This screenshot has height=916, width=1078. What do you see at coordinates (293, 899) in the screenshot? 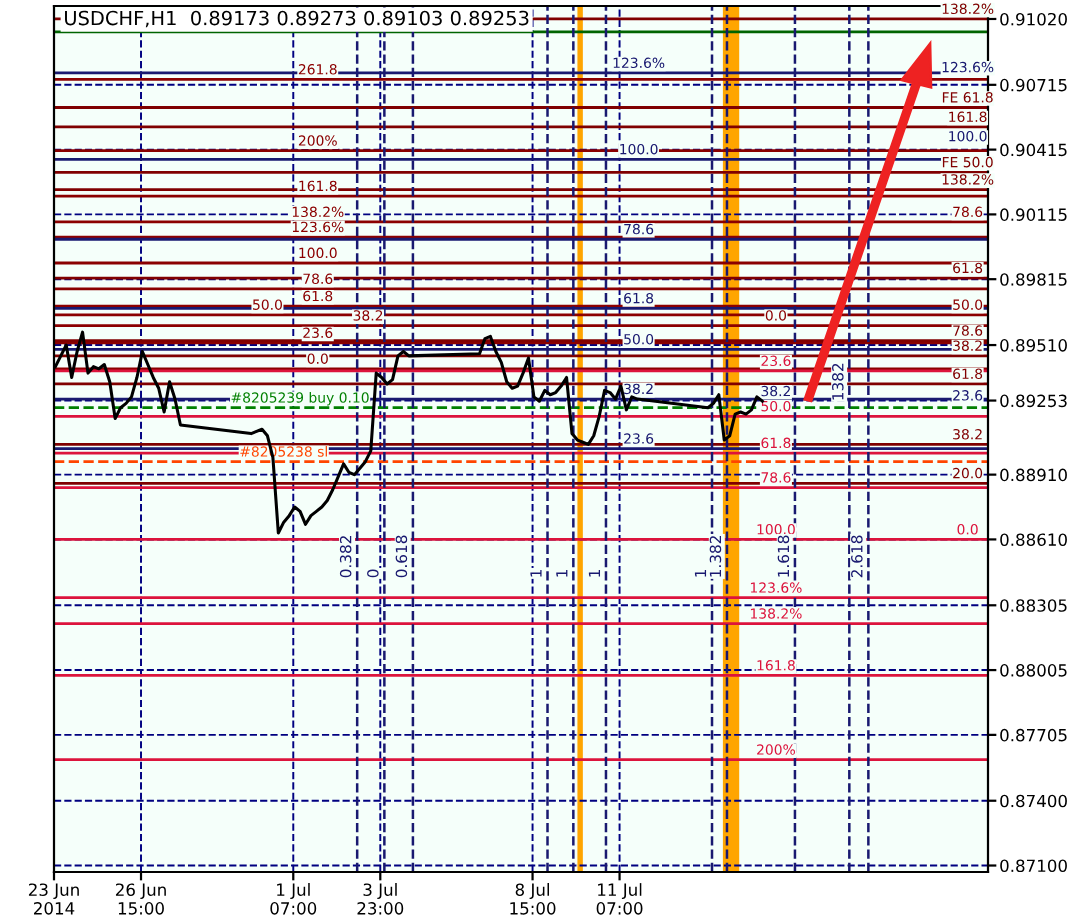
I see `x-tick-label: 1 Jul 07:00` at bounding box center [293, 899].